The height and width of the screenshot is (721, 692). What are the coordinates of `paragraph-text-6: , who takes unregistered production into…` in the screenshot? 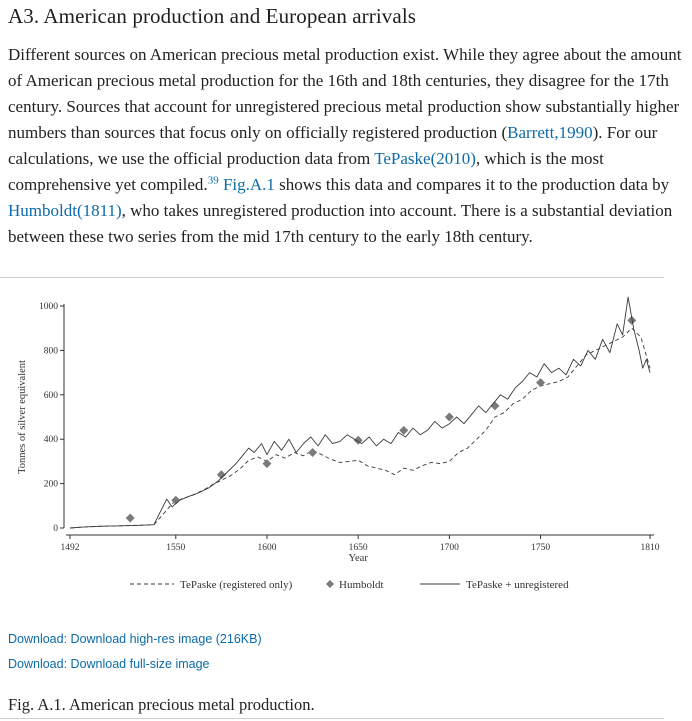 It's located at (340, 223).